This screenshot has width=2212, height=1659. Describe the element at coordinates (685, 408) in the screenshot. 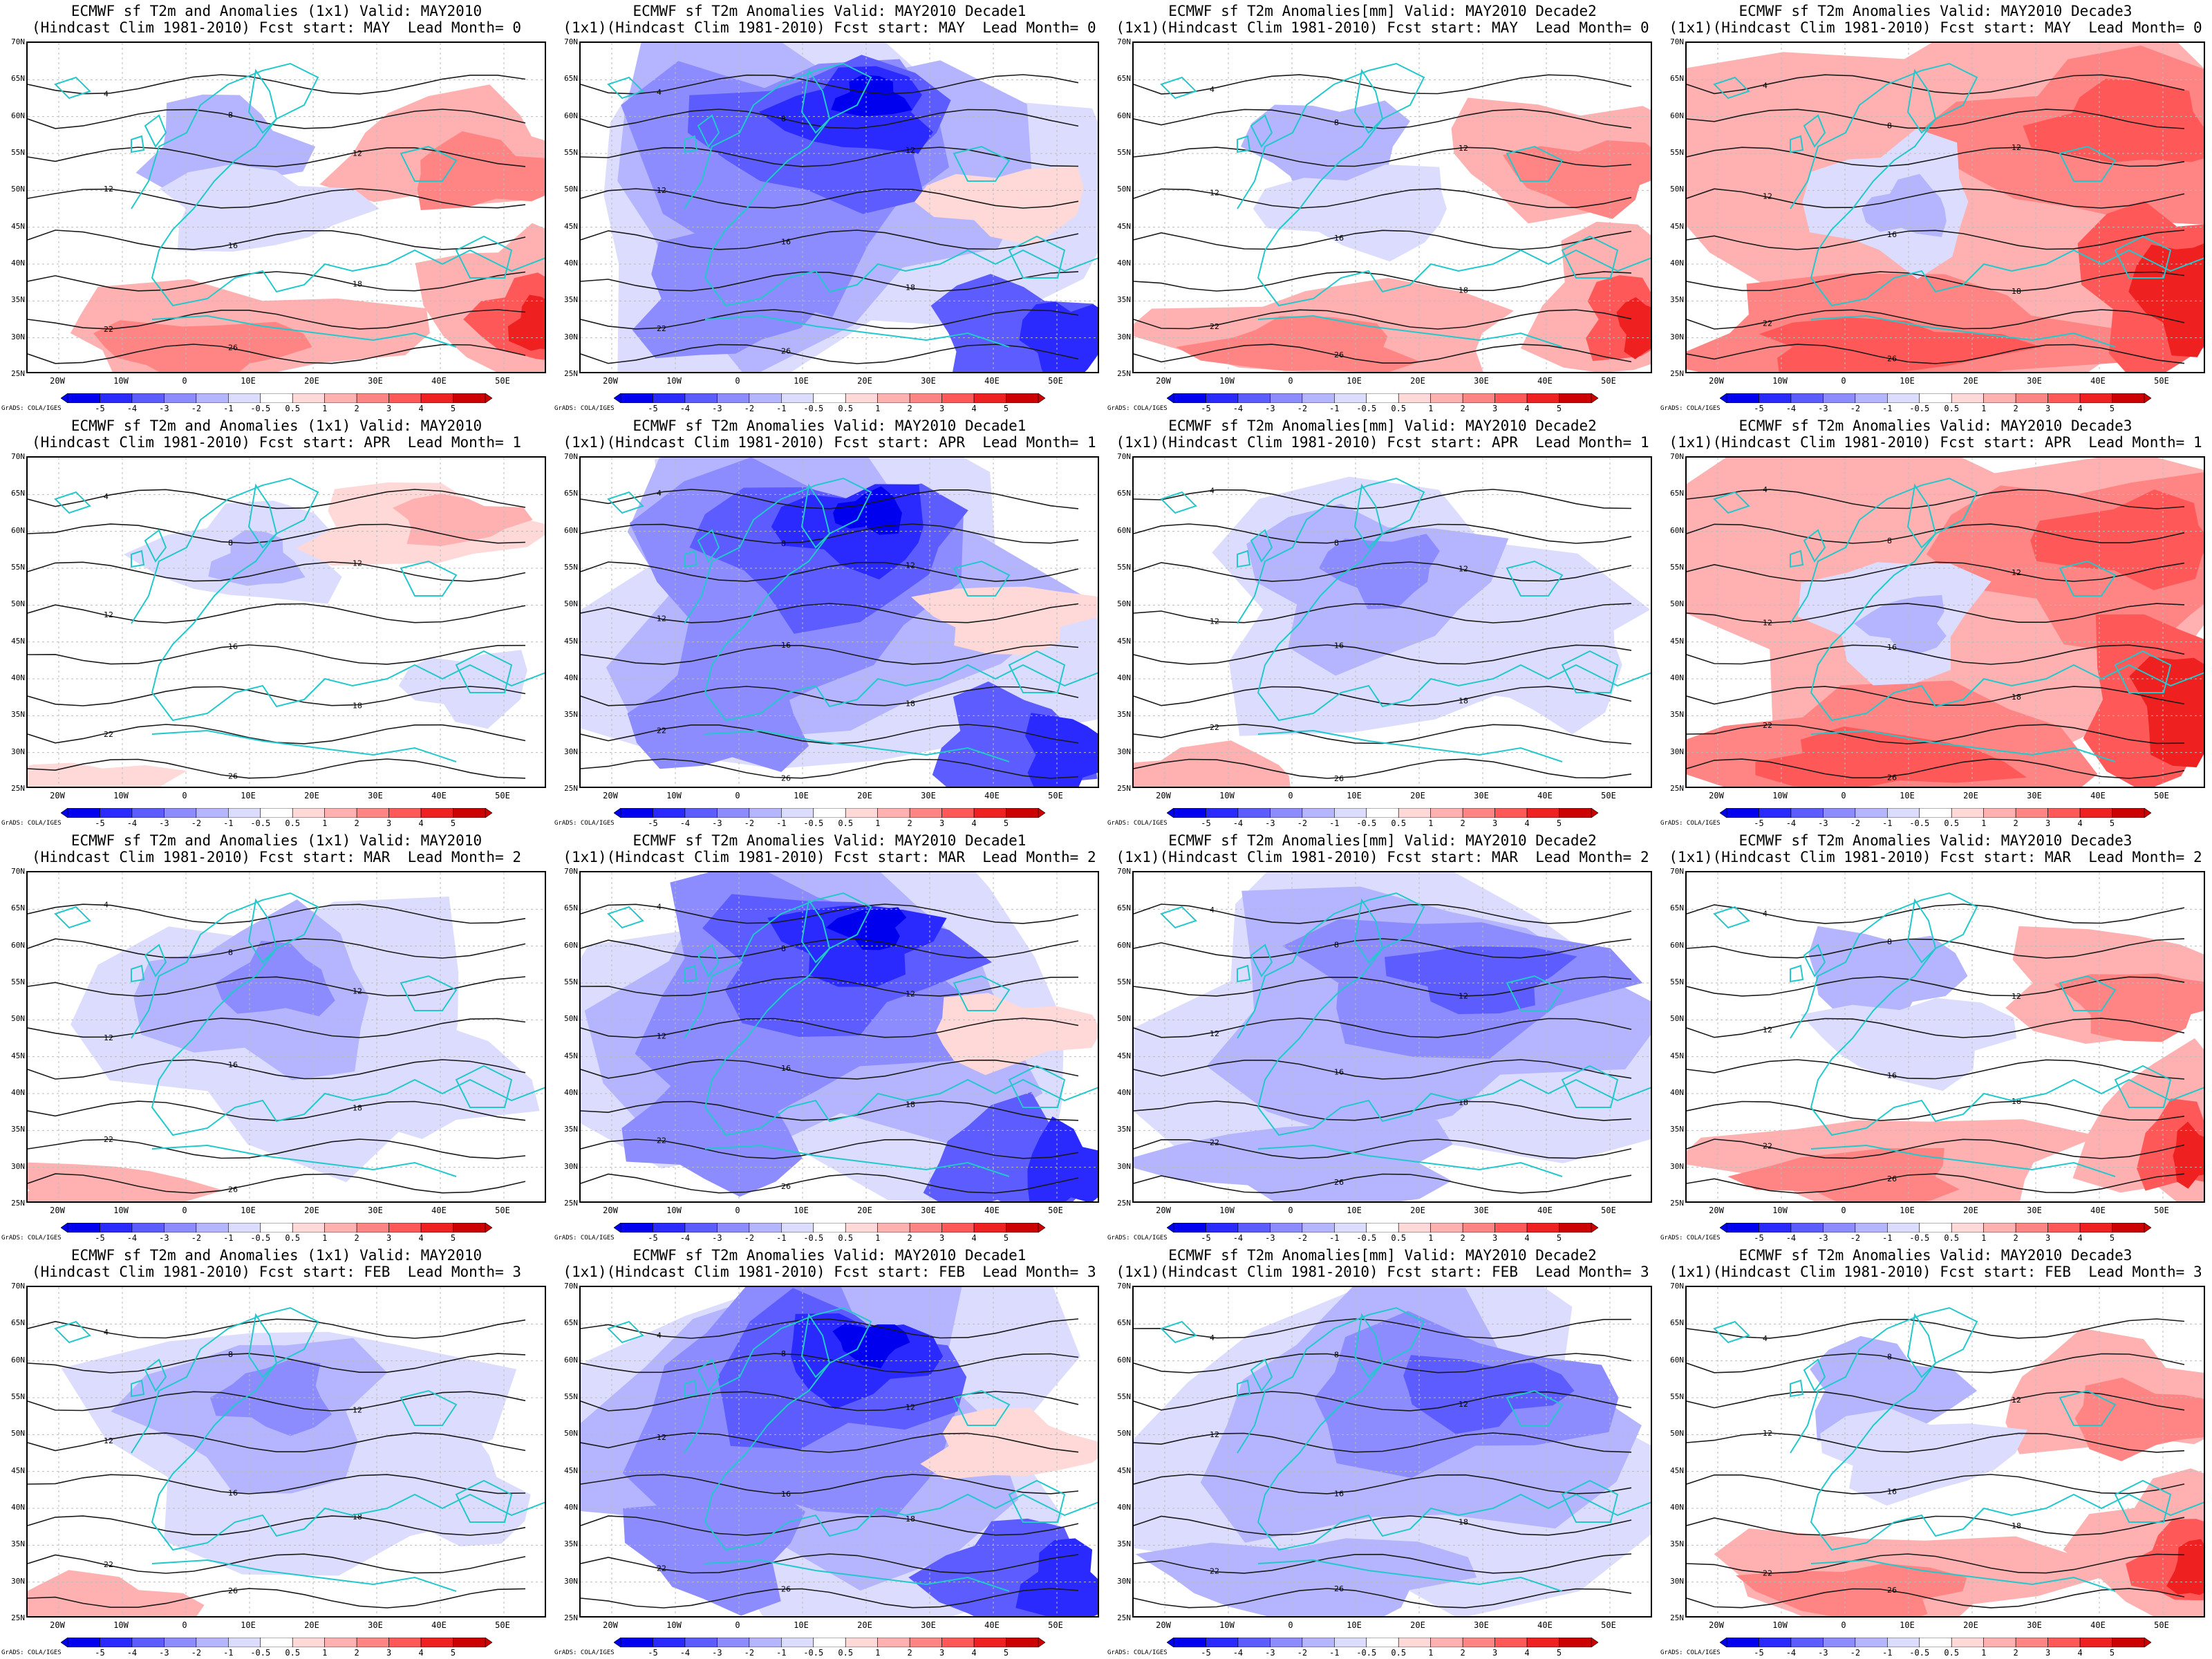

I see `colorbar-tick-label: -4` at that location.